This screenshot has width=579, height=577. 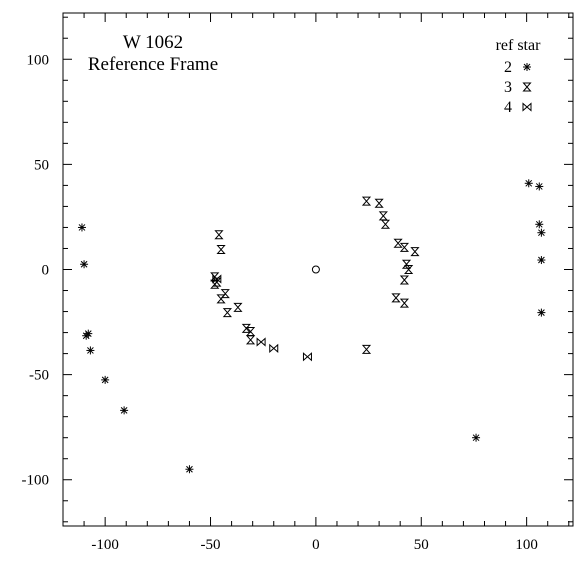 What do you see at coordinates (105, 545) in the screenshot?
I see `x-tick-label: -100` at bounding box center [105, 545].